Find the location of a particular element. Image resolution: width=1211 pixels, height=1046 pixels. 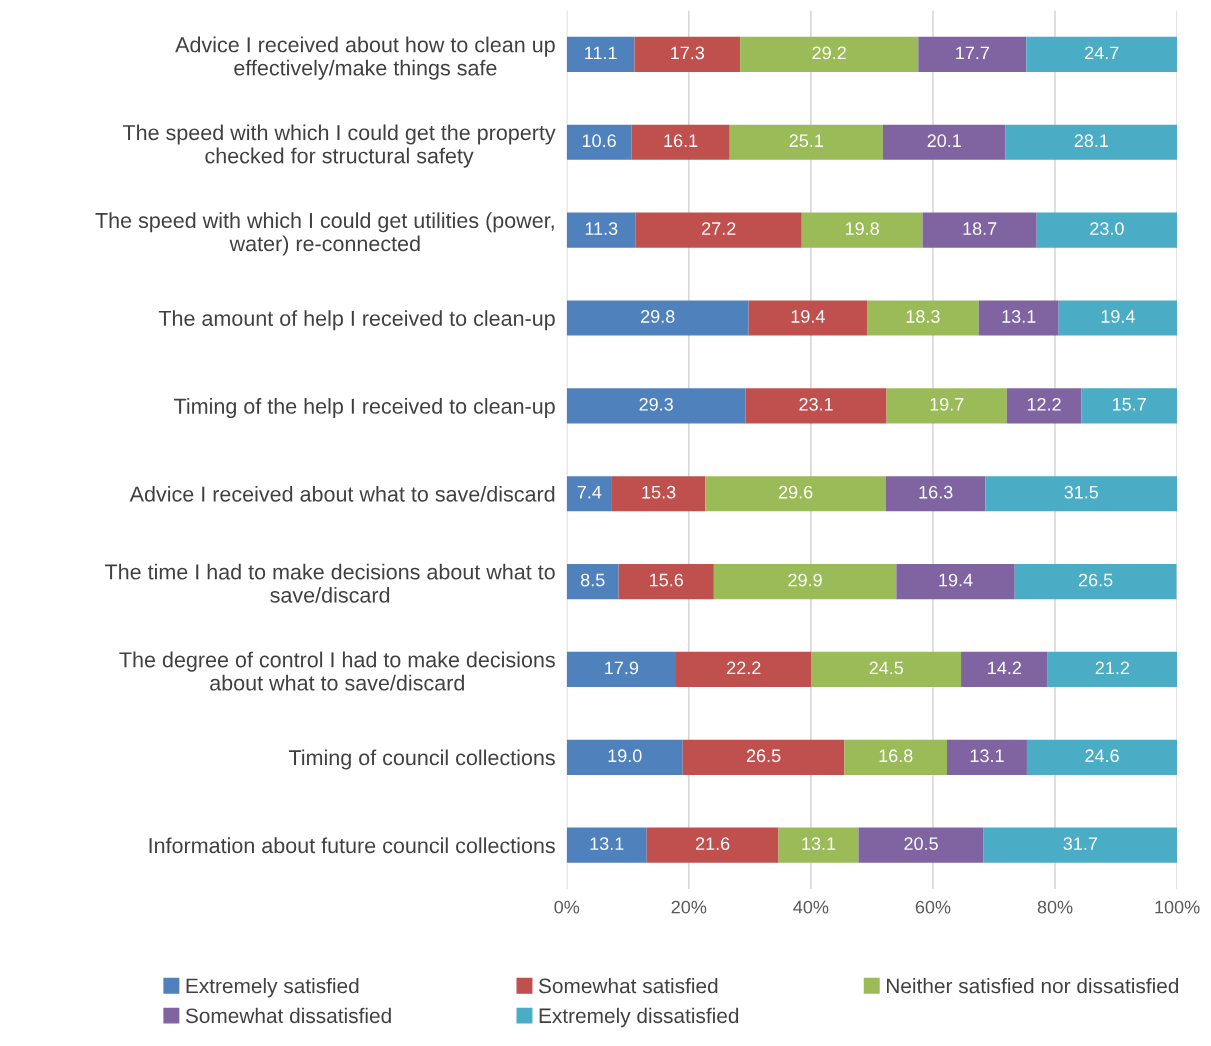

y-tick-label: The speed with which I could get utilities (power, water) re-connected is located at coordinates (324, 234).